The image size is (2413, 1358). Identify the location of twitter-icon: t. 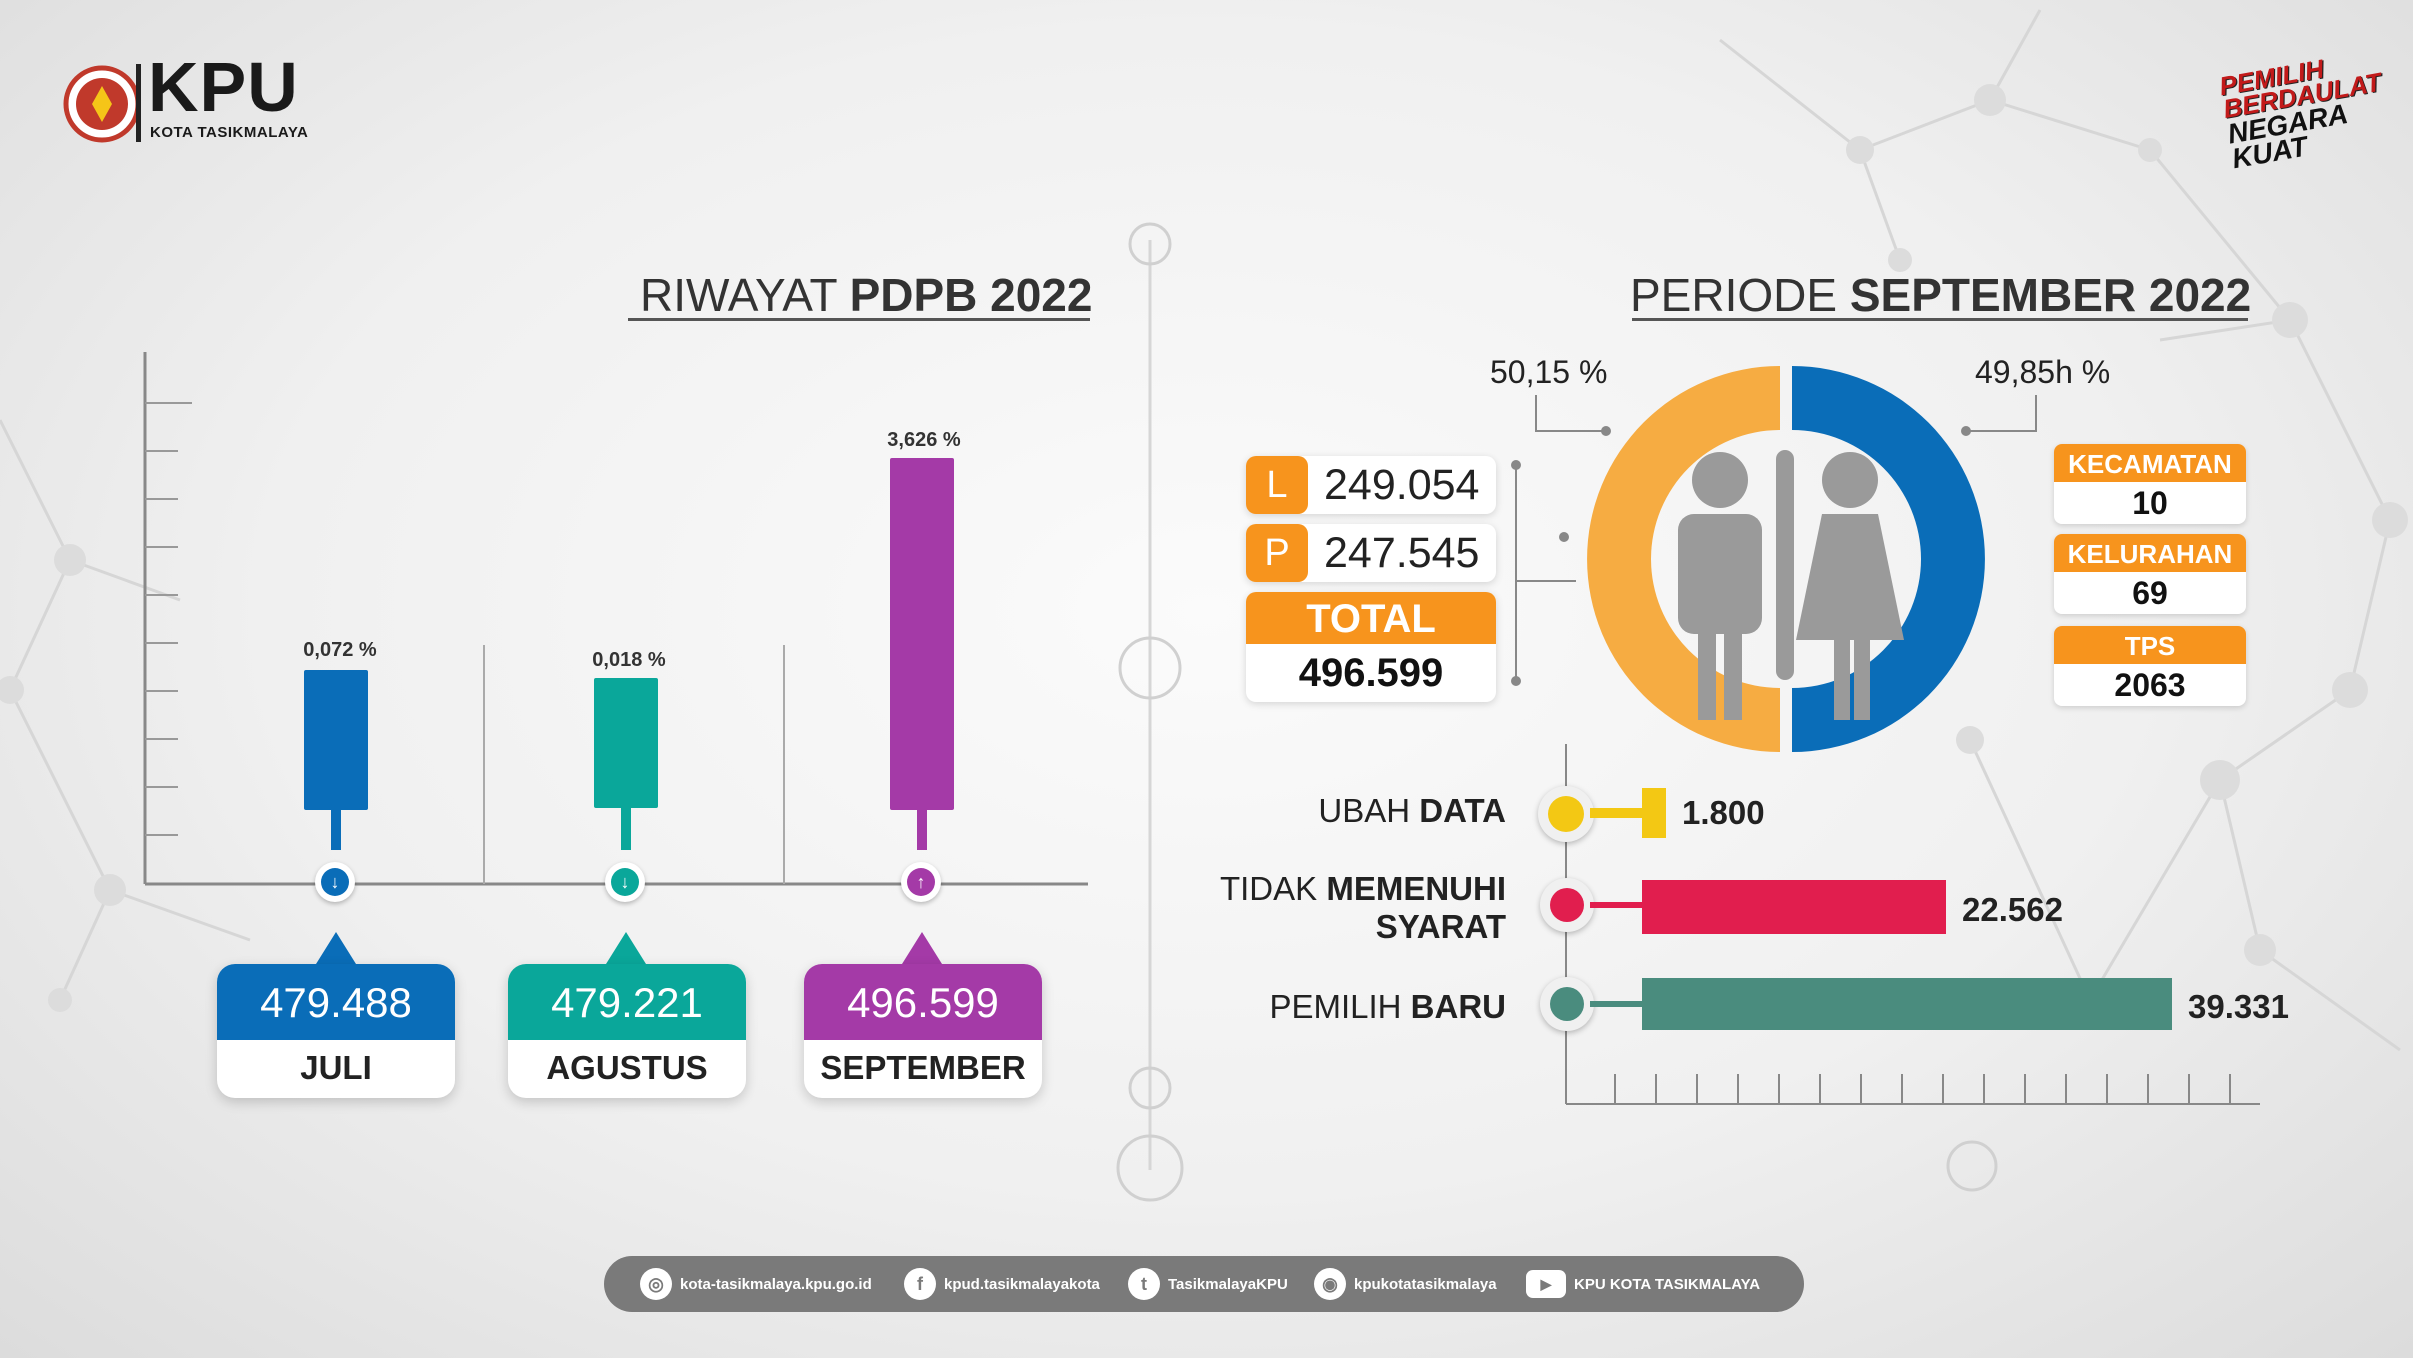
(1144, 1284).